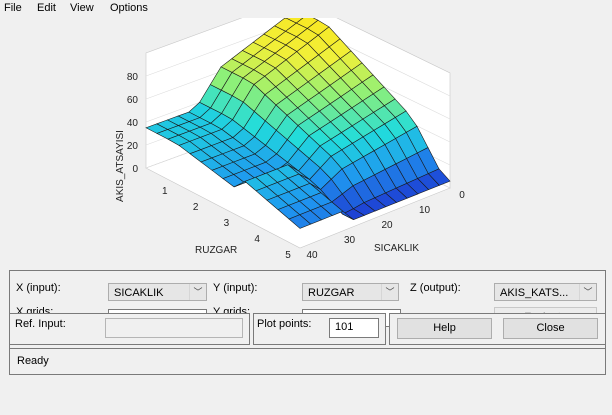 Image resolution: width=612 pixels, height=415 pixels. What do you see at coordinates (133, 146) in the screenshot?
I see `z-tick-label: 20` at bounding box center [133, 146].